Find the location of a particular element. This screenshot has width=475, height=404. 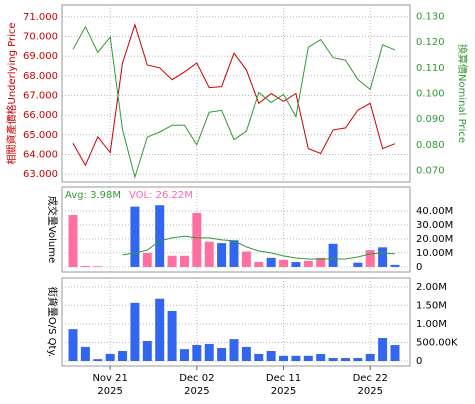

x-tick-label: Dec 02 is located at coordinates (196, 378).